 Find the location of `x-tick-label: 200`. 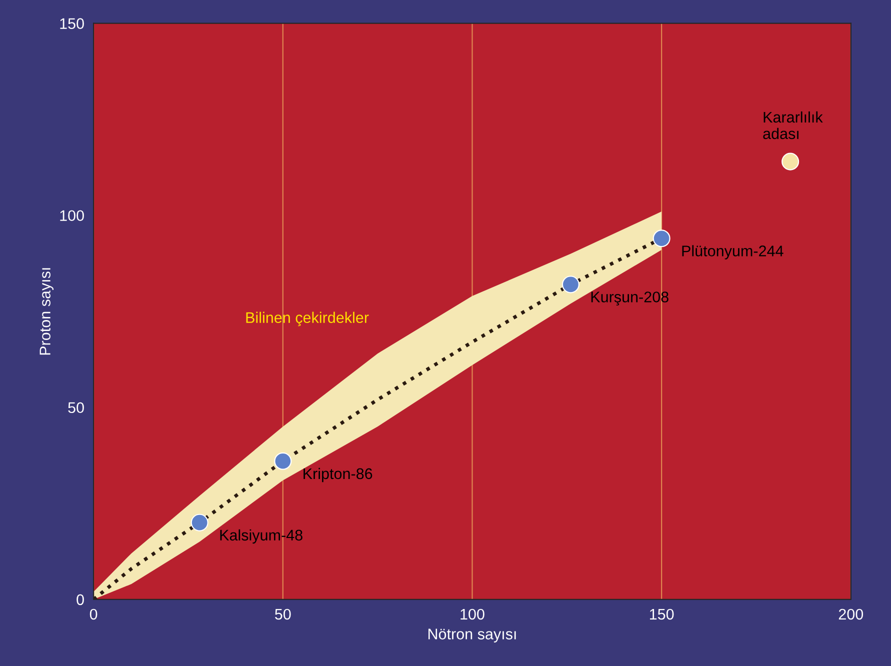

x-tick-label: 200 is located at coordinates (851, 614).